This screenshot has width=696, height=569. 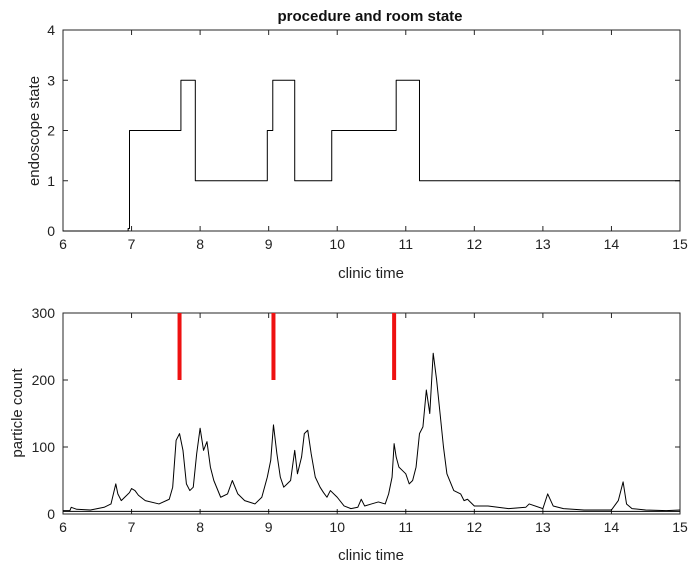 I want to click on particle-x-tick-label: 13, so click(x=543, y=527).